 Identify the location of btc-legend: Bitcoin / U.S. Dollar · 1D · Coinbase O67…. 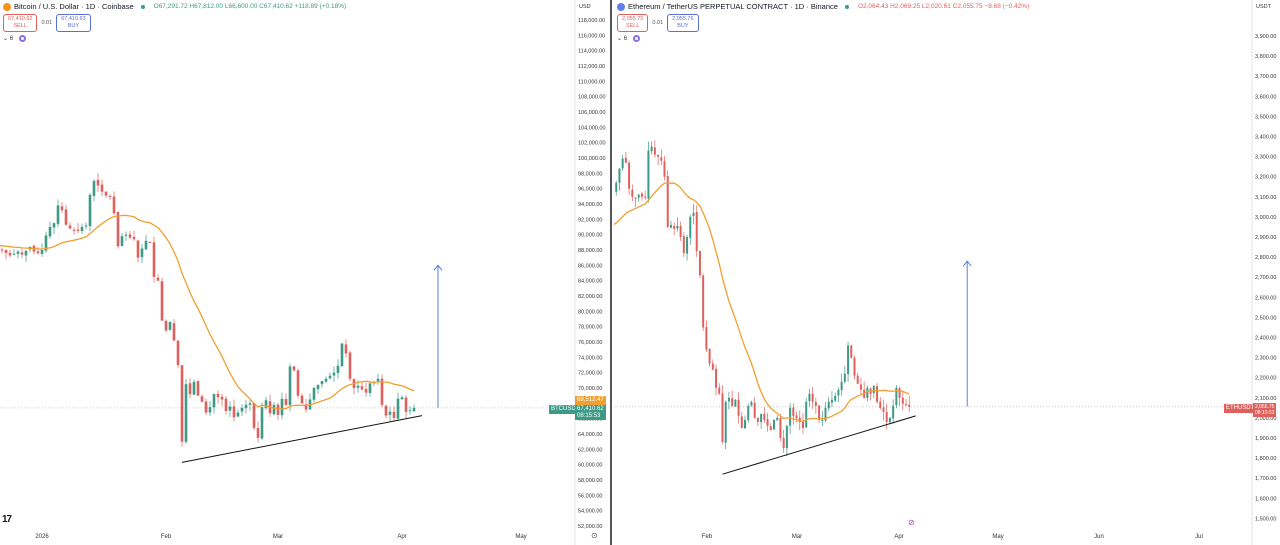
(174, 22).